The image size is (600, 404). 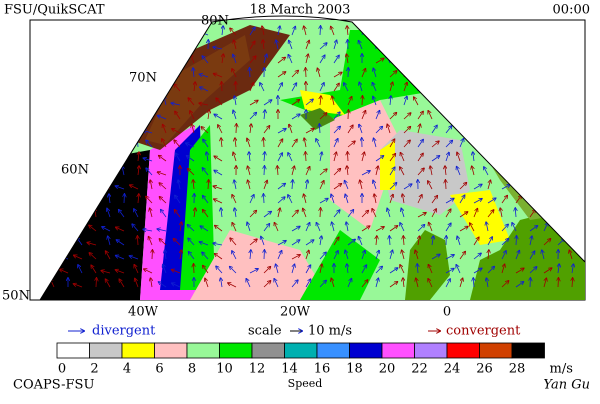 What do you see at coordinates (16, 296) in the screenshot?
I see `lat-label: 50N` at bounding box center [16, 296].